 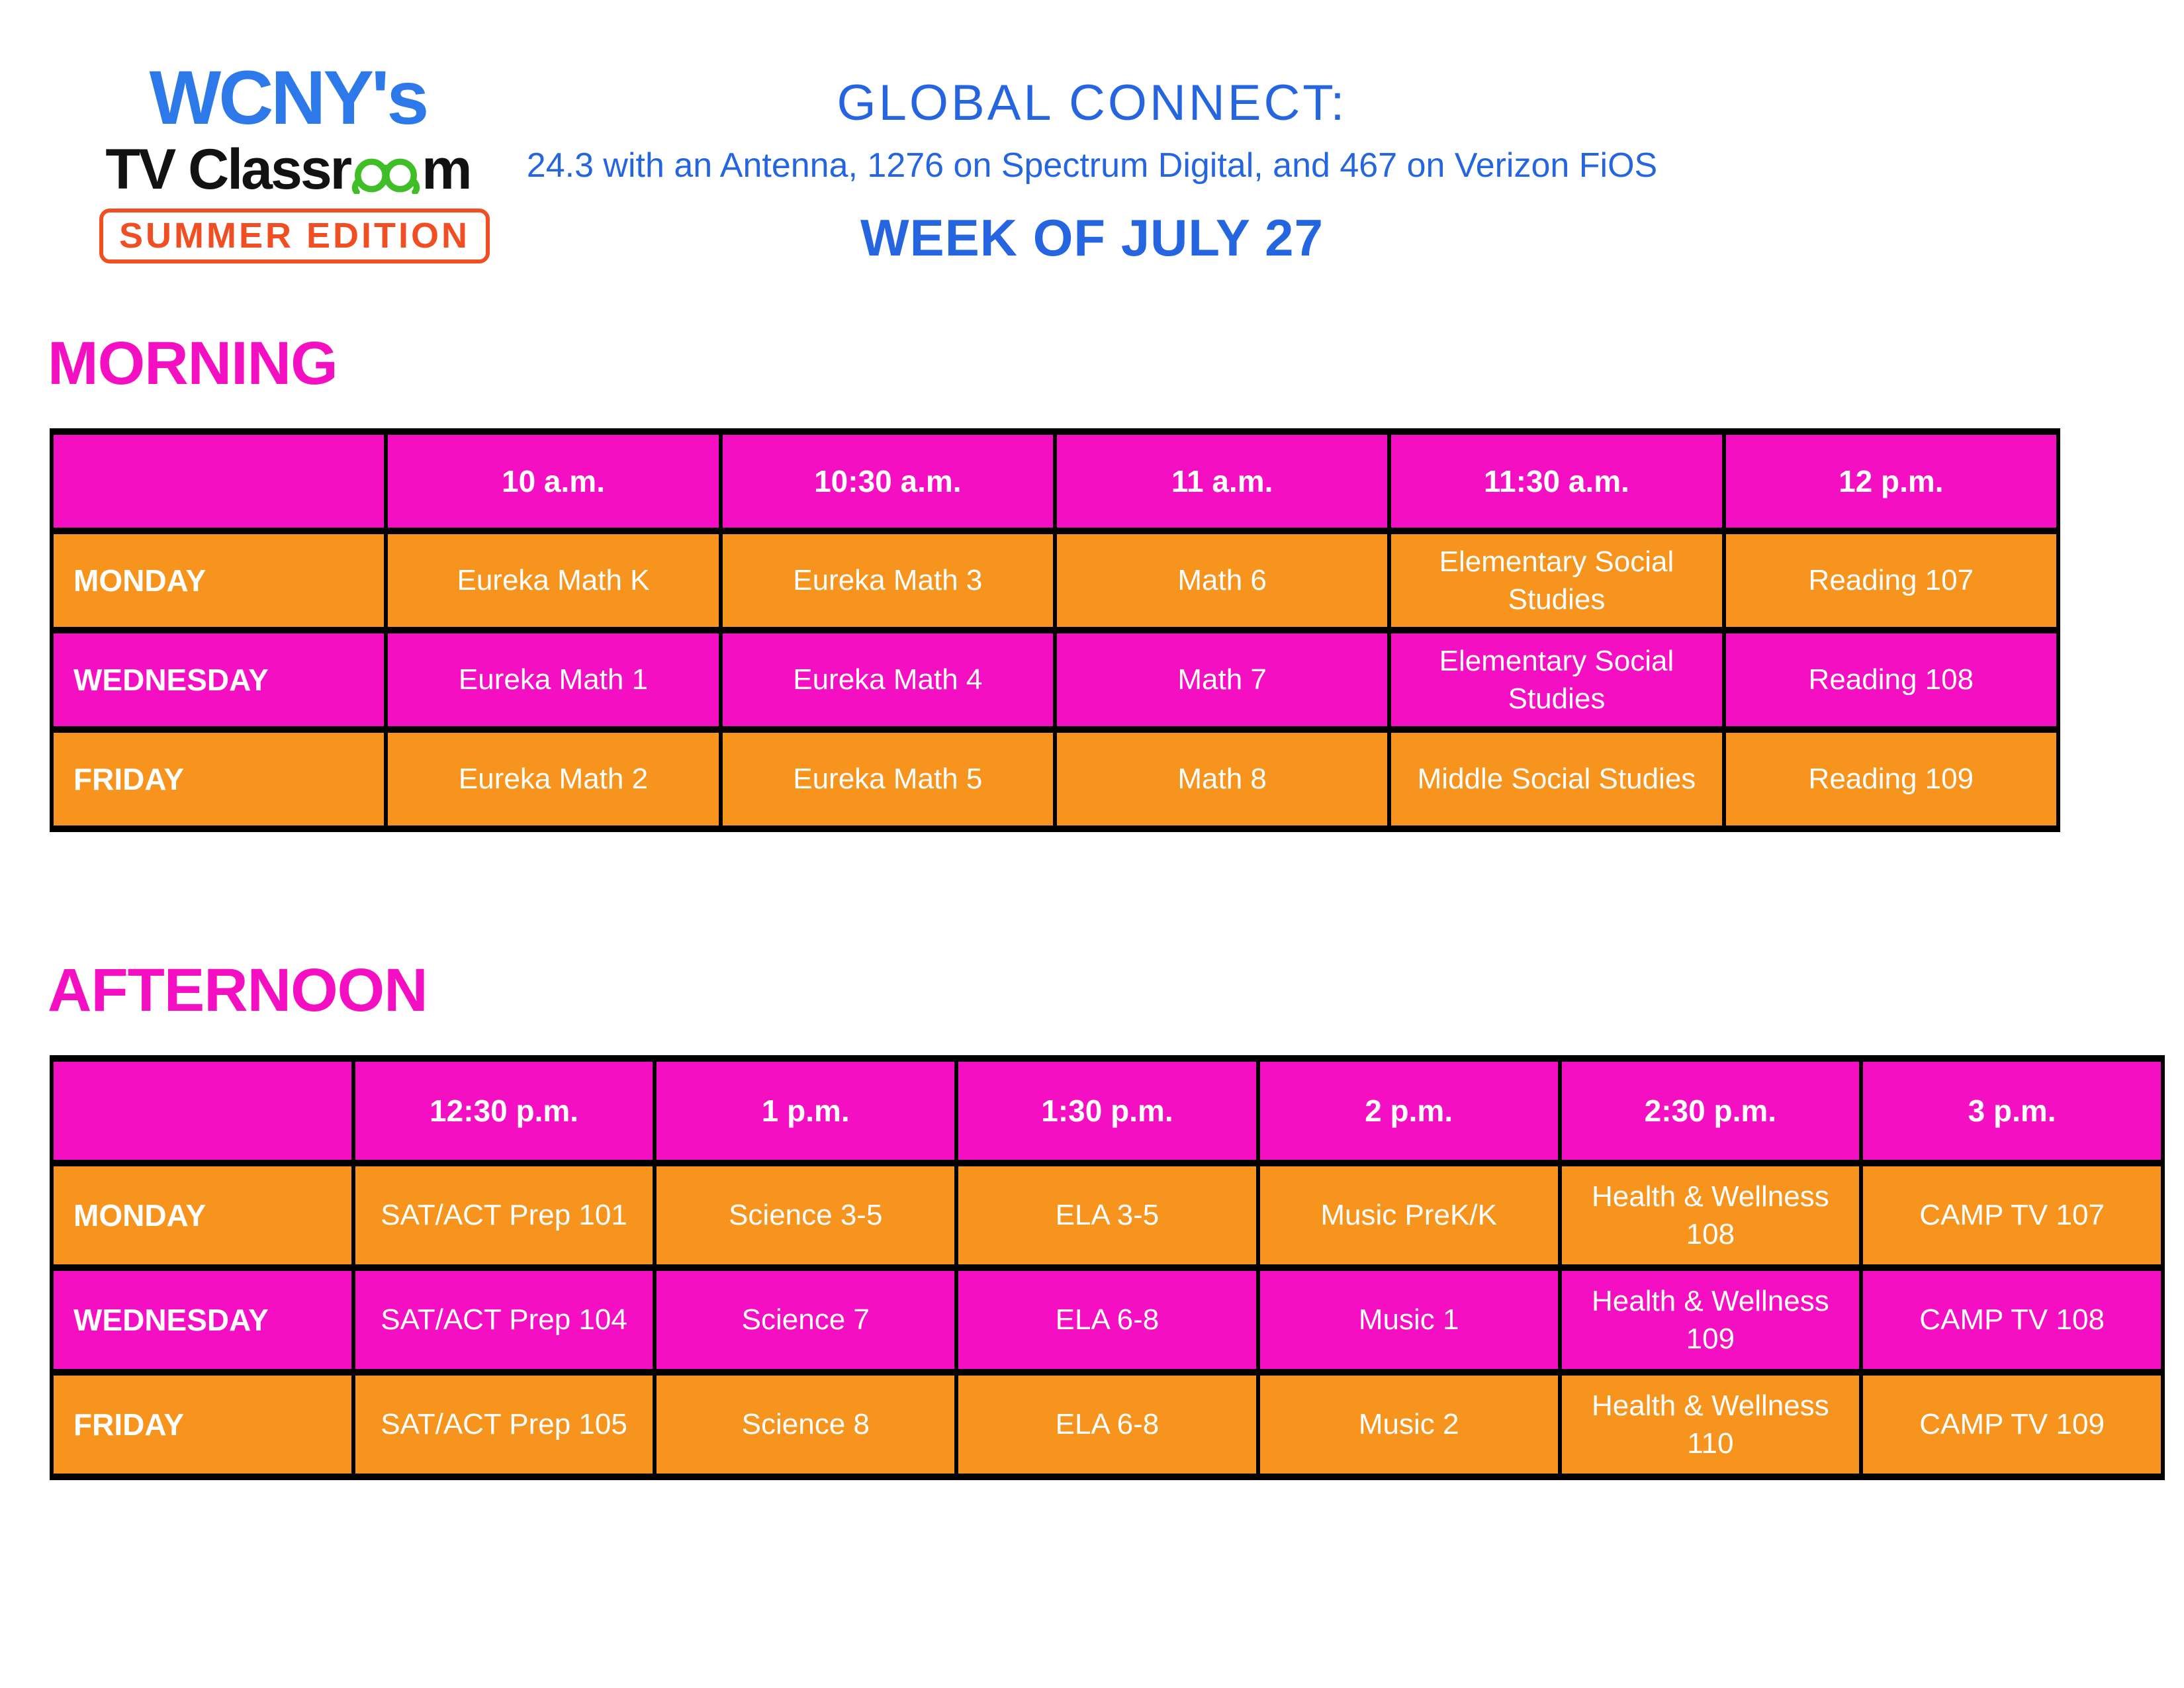 I want to click on time-header: 11 a.m., so click(x=1222, y=481).